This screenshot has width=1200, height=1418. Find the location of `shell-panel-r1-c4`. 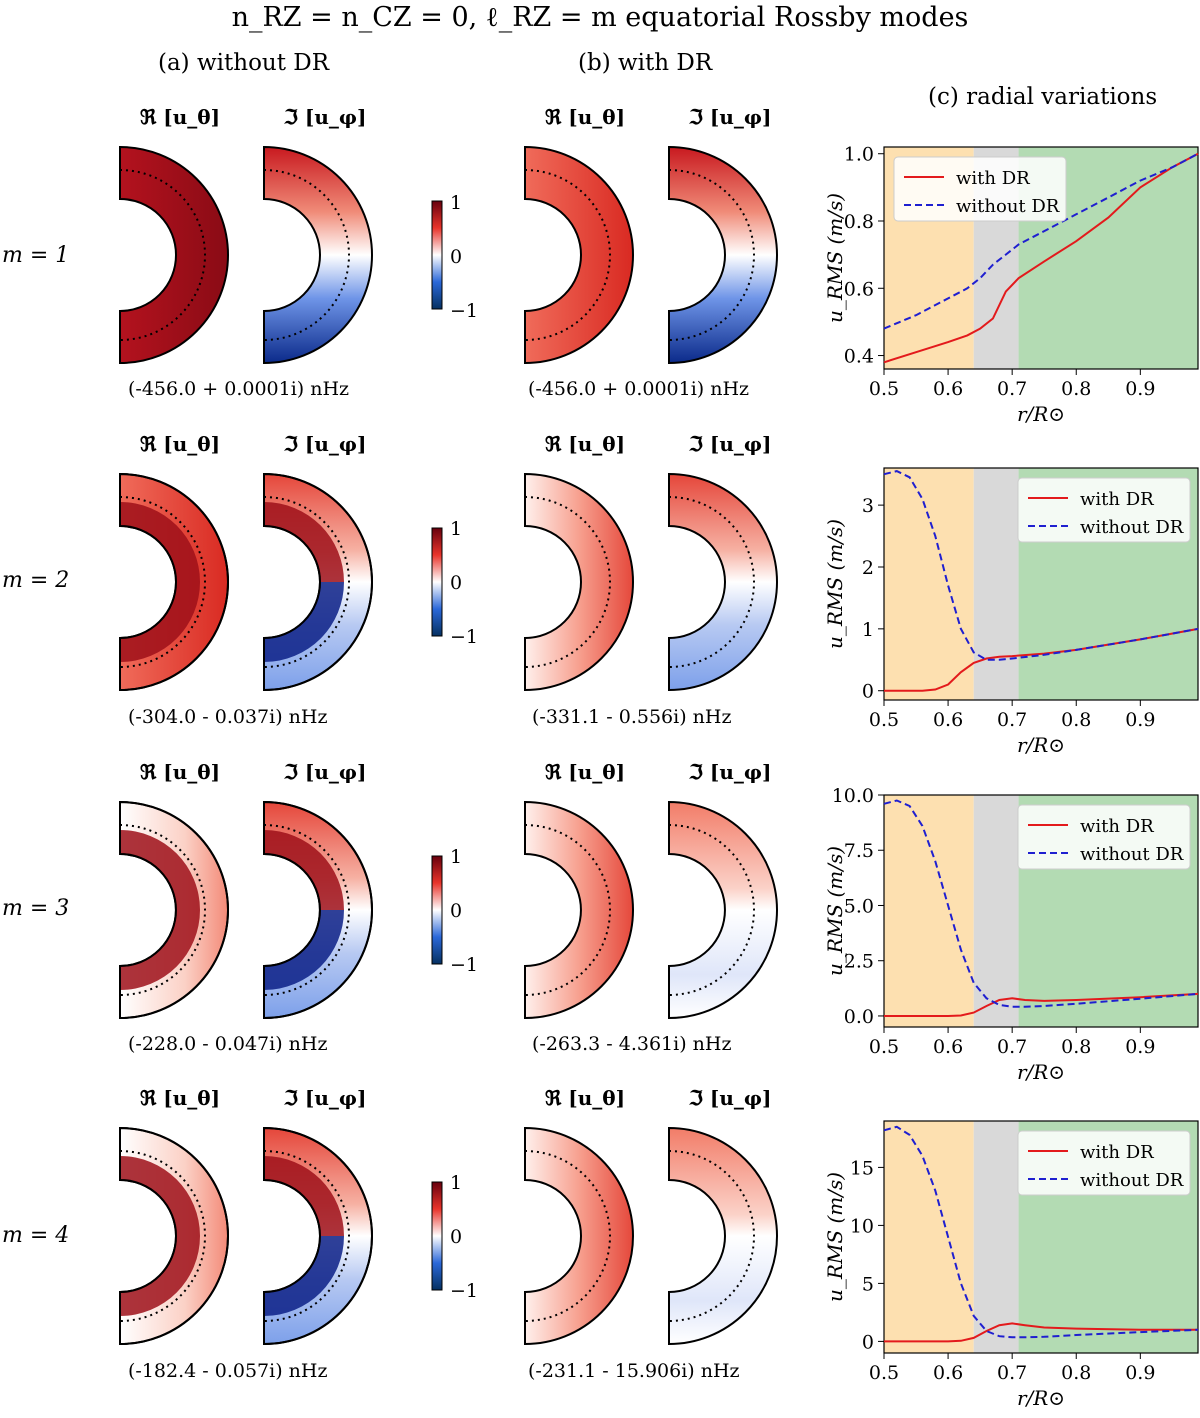

shell-panel-r1-c4 is located at coordinates (723, 255).